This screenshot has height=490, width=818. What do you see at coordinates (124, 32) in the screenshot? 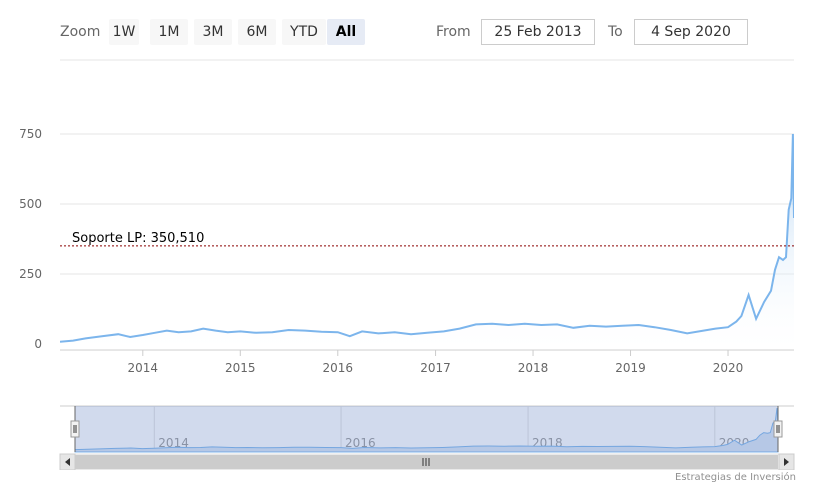
I see `zoom-button-1w: 1W` at bounding box center [124, 32].